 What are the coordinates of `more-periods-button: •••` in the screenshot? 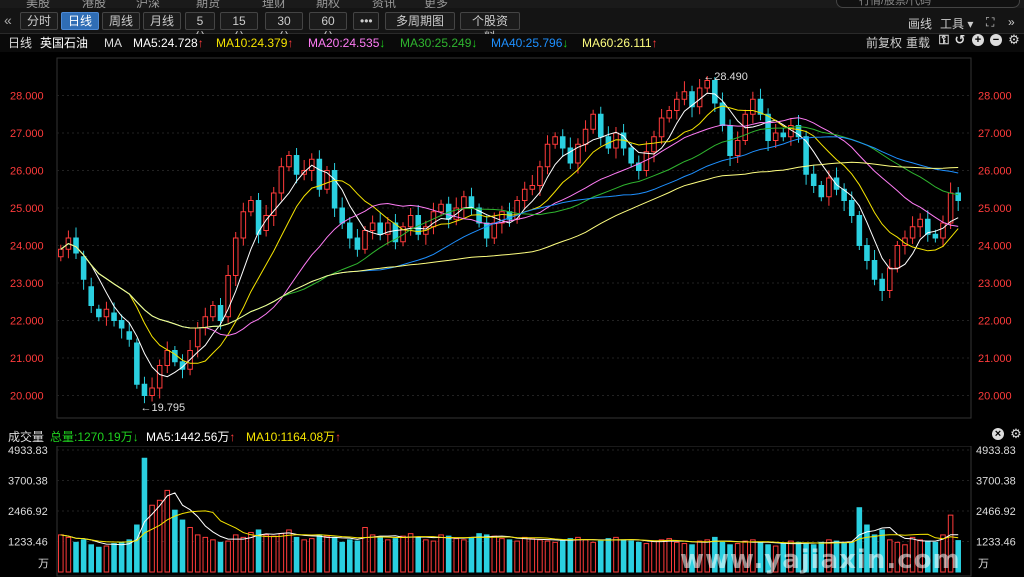 It's located at (366, 21).